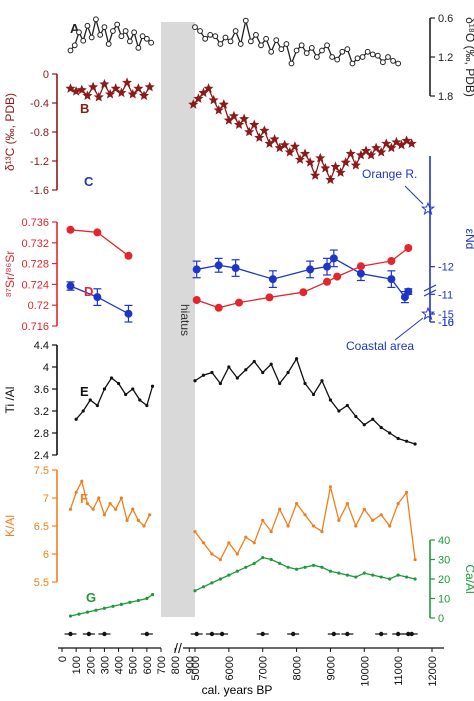  What do you see at coordinates (120, 665) in the screenshot?
I see `x-tick-label: 400` at bounding box center [120, 665].